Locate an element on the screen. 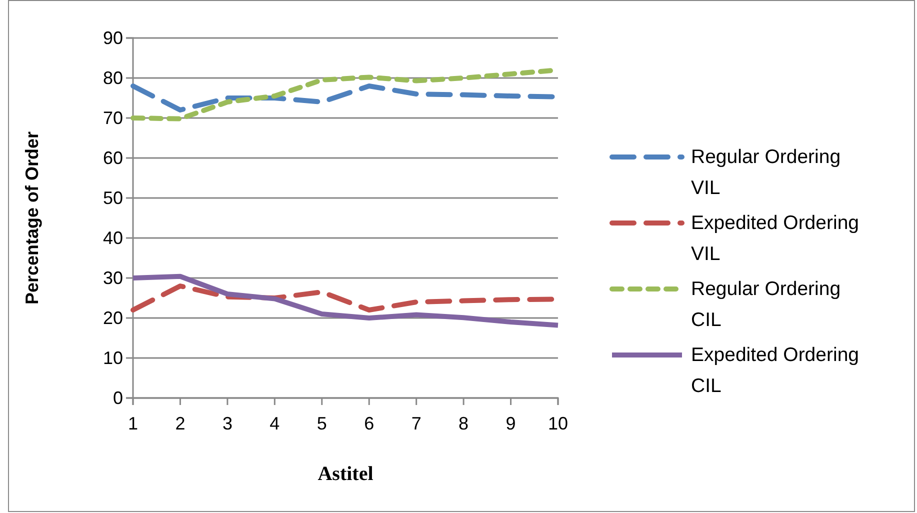 The image size is (917, 513). x-tick-label: 5 is located at coordinates (321, 424).